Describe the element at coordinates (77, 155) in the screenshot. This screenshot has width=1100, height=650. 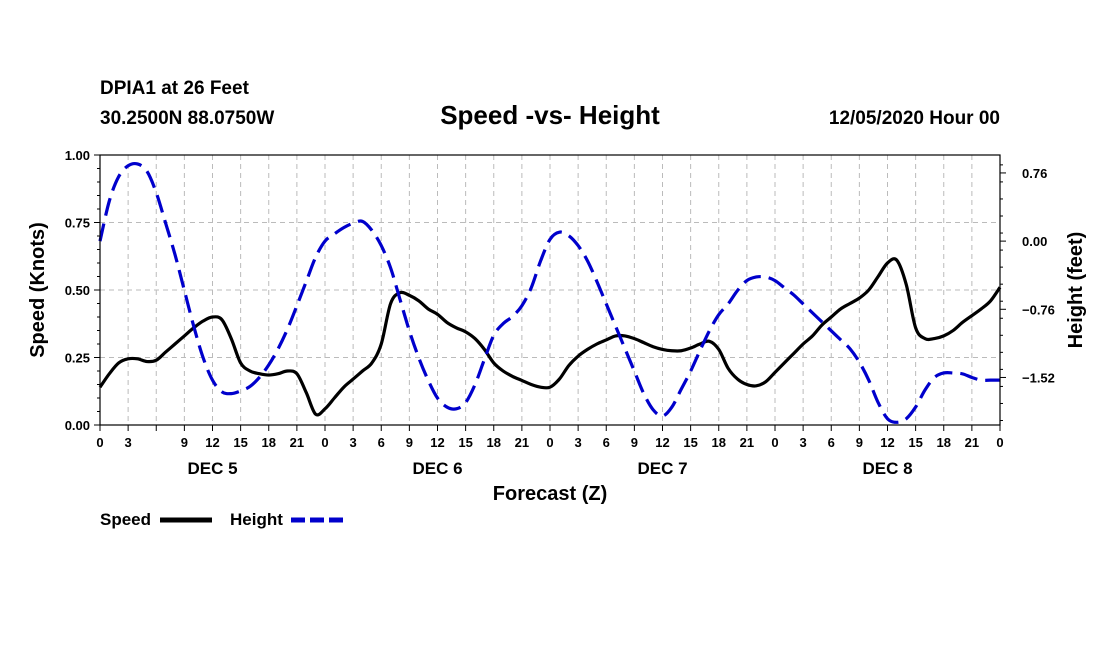
I see `y-left-tick-label: 1.00` at that location.